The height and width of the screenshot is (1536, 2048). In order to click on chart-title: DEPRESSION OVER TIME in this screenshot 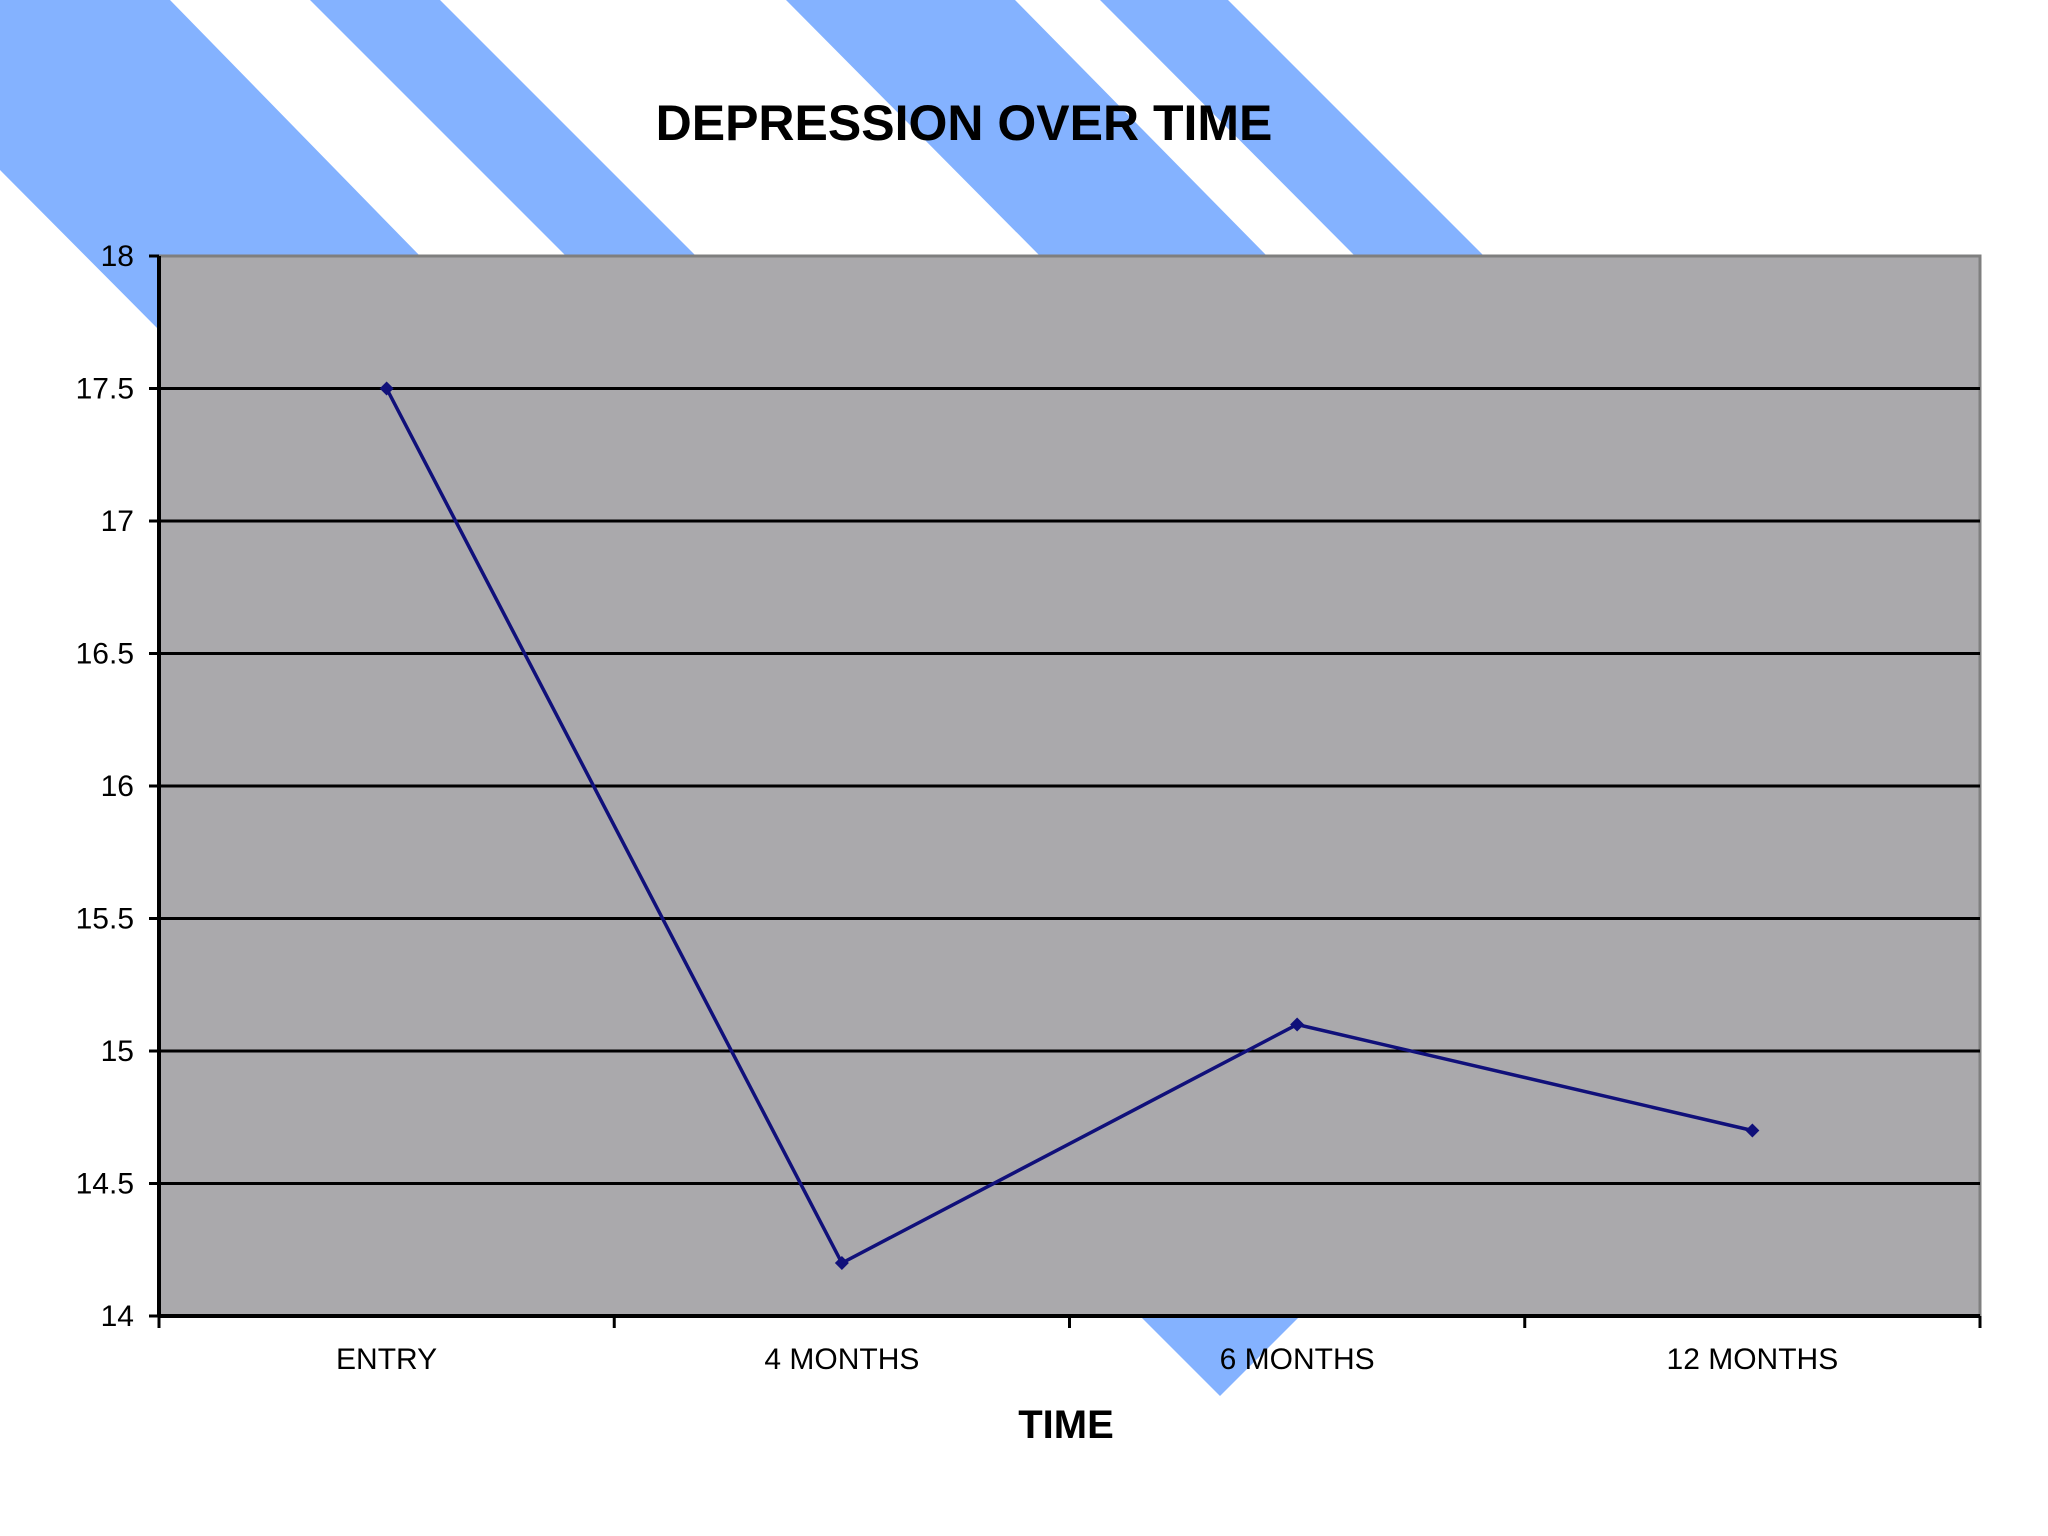, I will do `click(964, 123)`.